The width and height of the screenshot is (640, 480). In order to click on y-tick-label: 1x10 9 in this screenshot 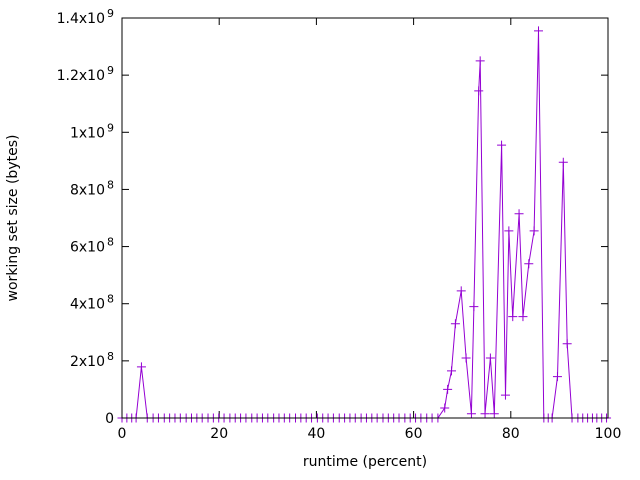, I will do `click(92, 131)`.